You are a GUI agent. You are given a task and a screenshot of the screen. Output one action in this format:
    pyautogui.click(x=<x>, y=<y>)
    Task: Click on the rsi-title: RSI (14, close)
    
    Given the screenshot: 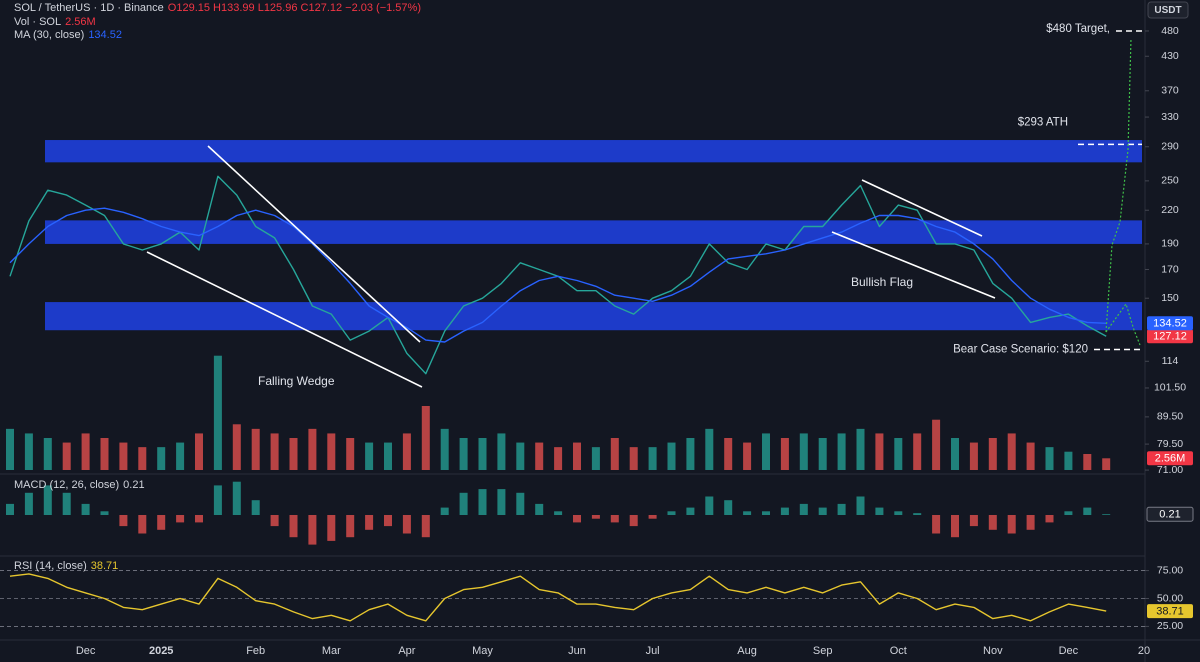 What is the action you would take?
    pyautogui.click(x=50, y=566)
    